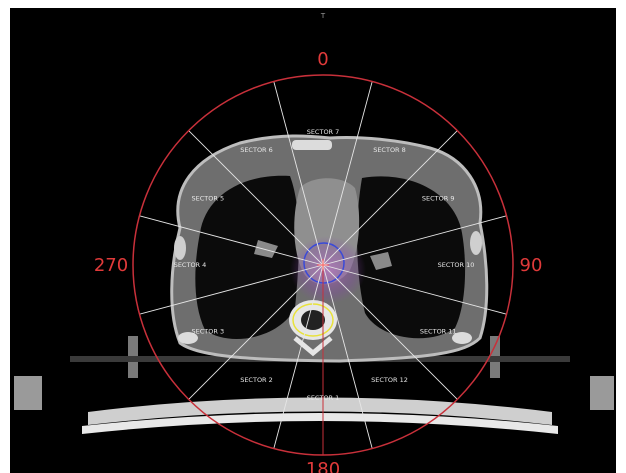 The image size is (626, 473). I want to click on angle-label-180: 180, so click(323, 466).